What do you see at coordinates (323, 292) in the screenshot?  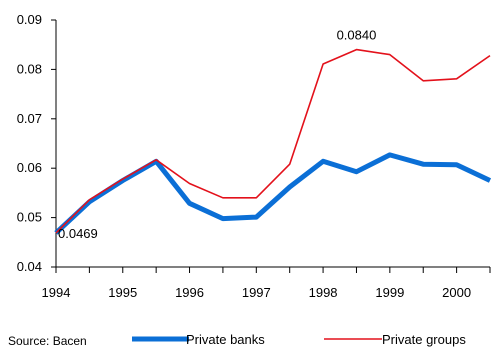 I see `x-tick-label: 1998` at bounding box center [323, 292].